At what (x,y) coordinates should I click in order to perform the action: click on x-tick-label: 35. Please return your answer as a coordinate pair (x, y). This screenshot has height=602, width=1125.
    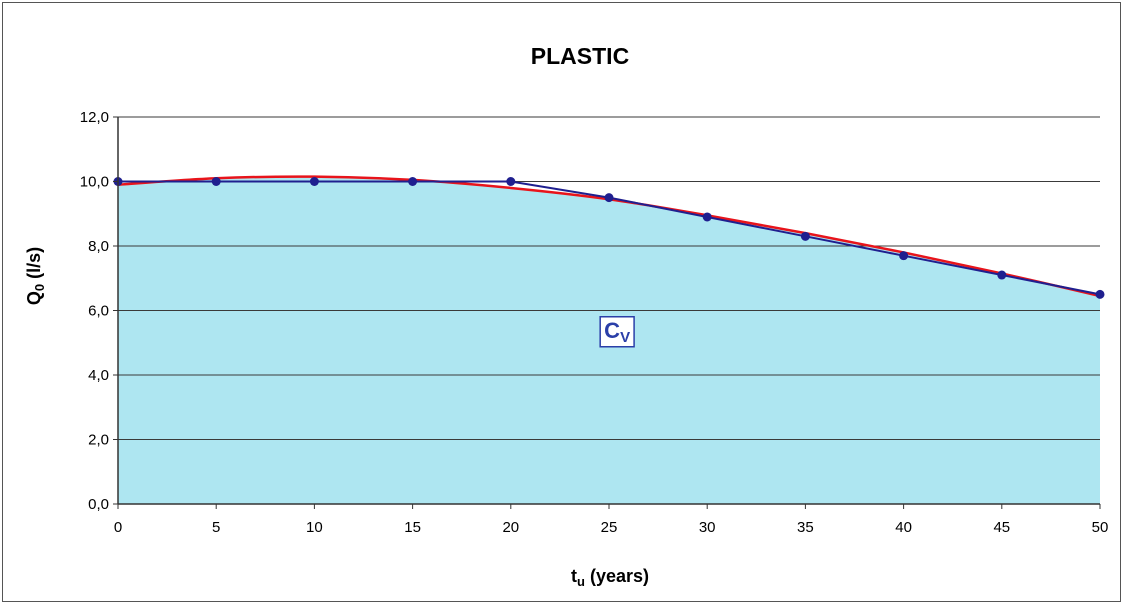
    Looking at the image, I should click on (805, 527).